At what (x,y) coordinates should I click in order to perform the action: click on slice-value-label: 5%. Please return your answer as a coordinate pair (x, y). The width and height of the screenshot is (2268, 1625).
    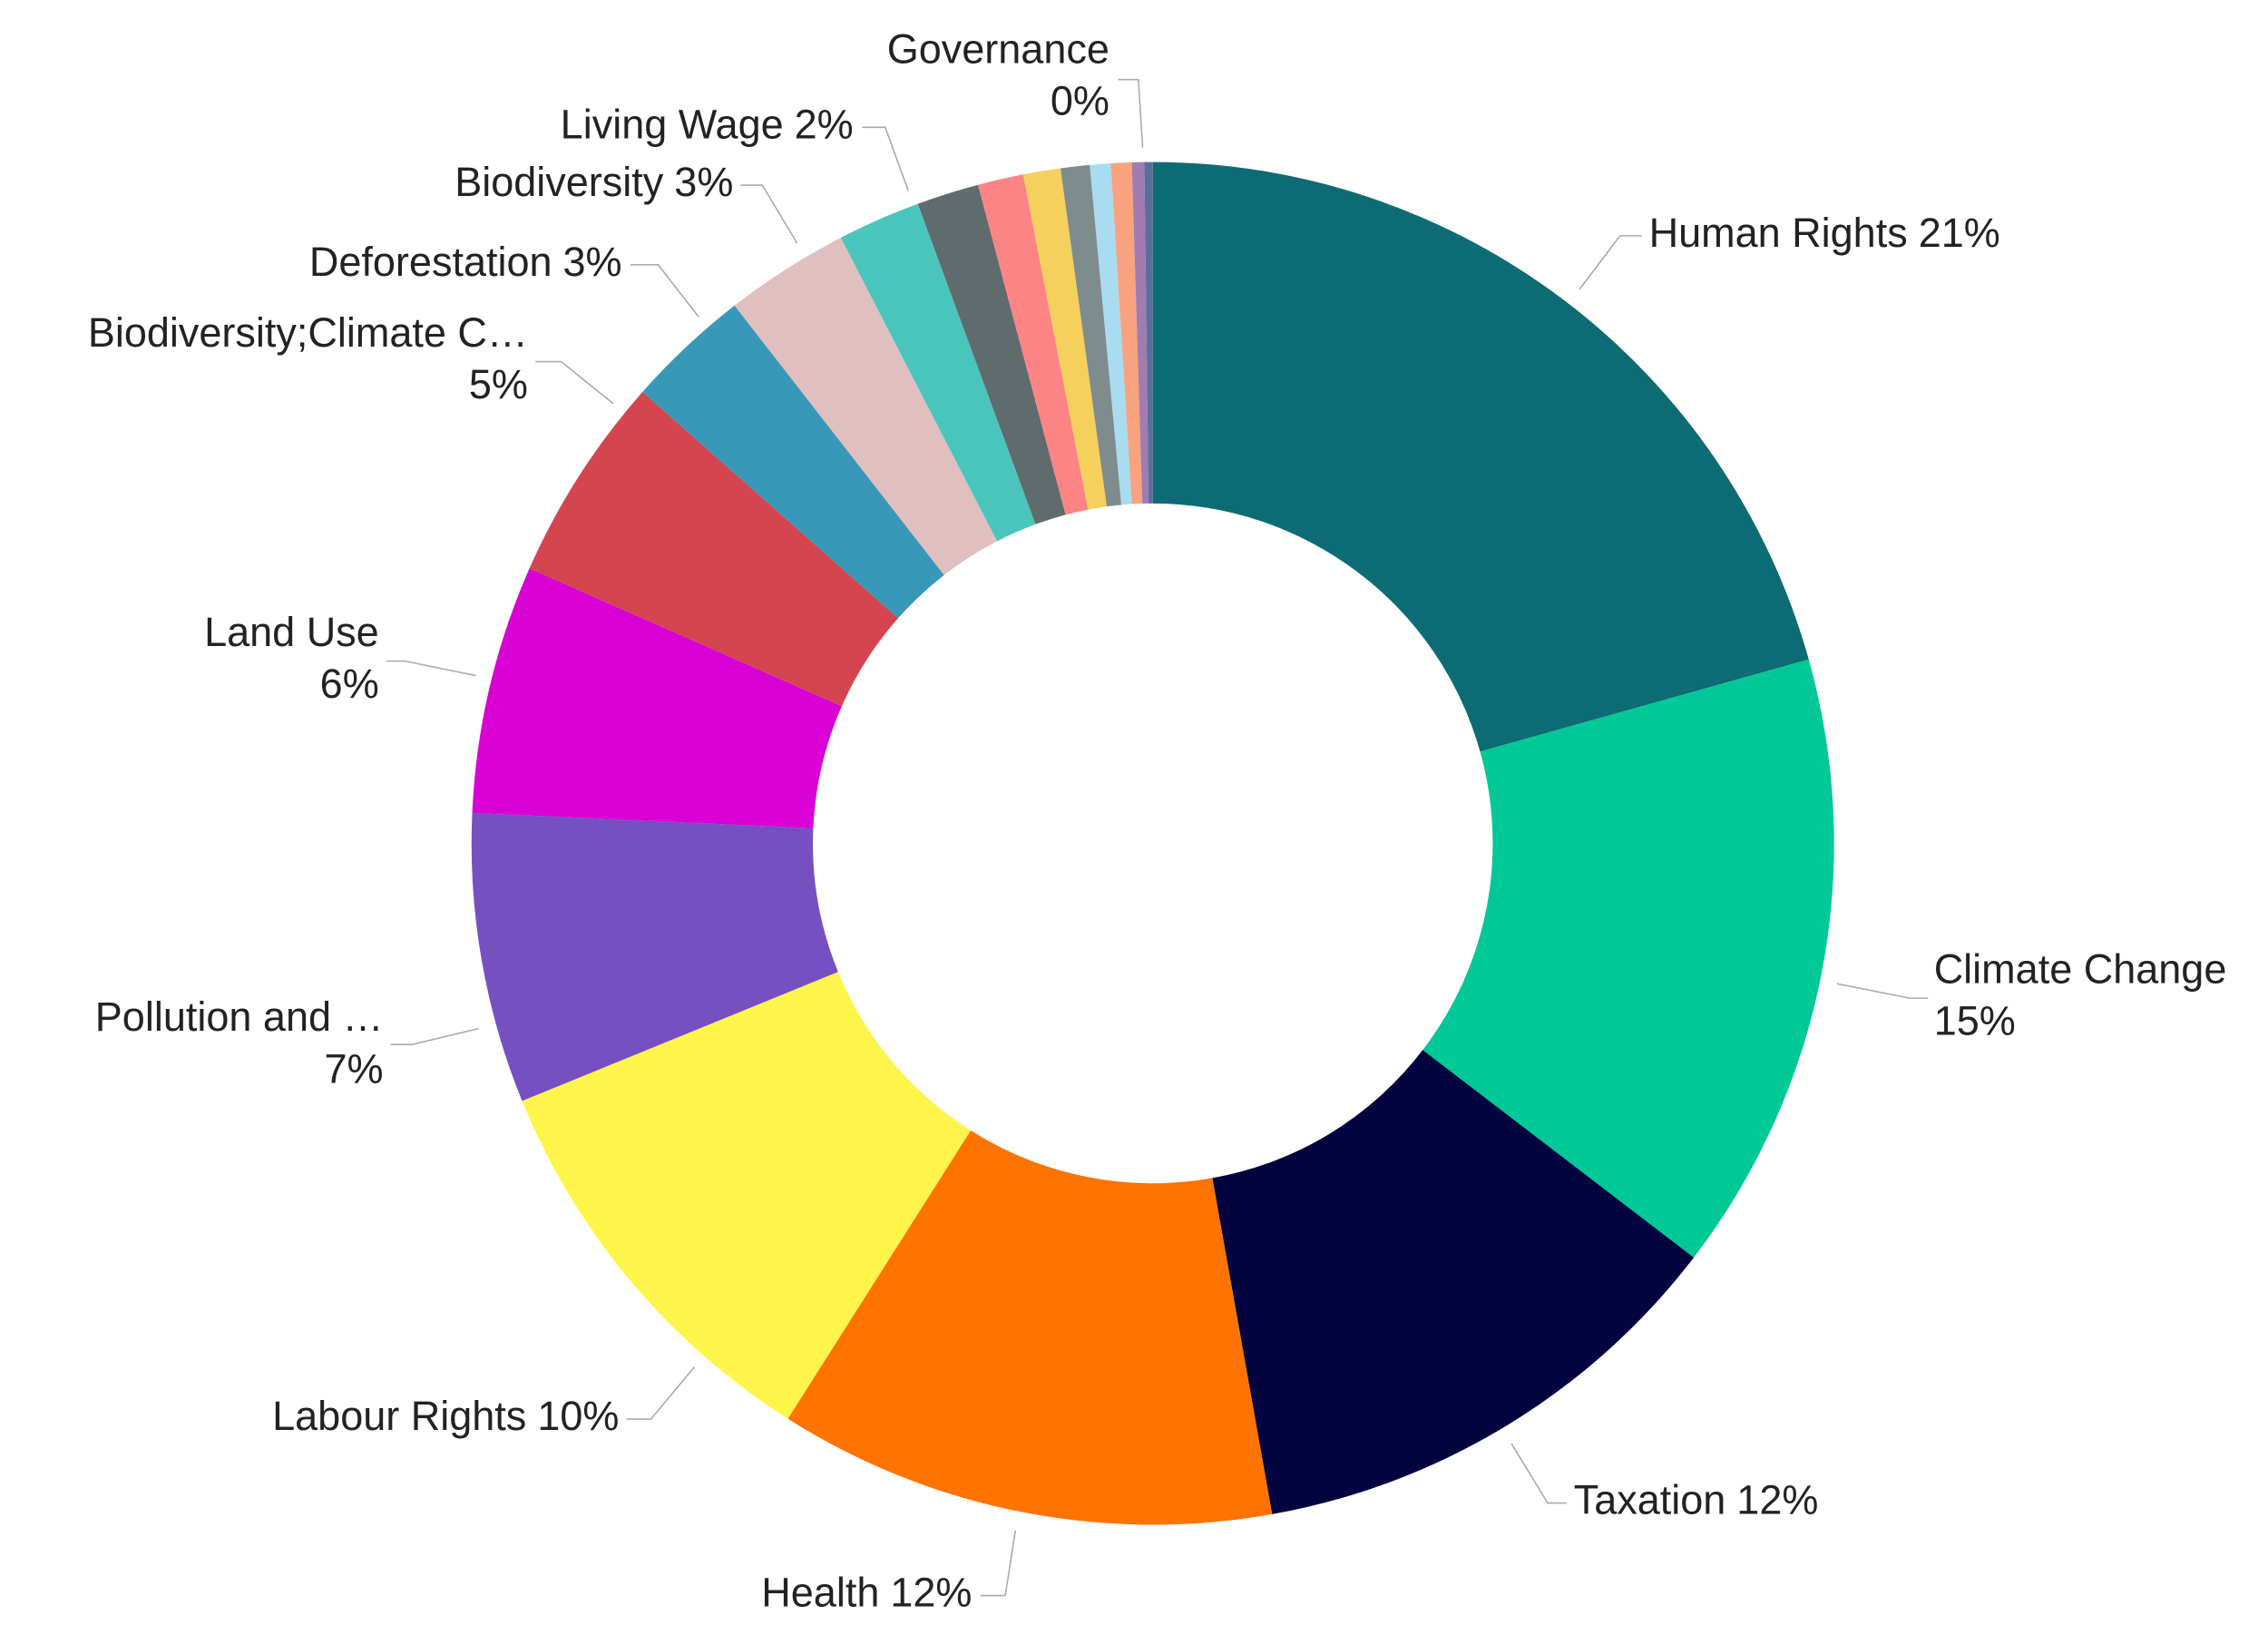
    Looking at the image, I should click on (498, 384).